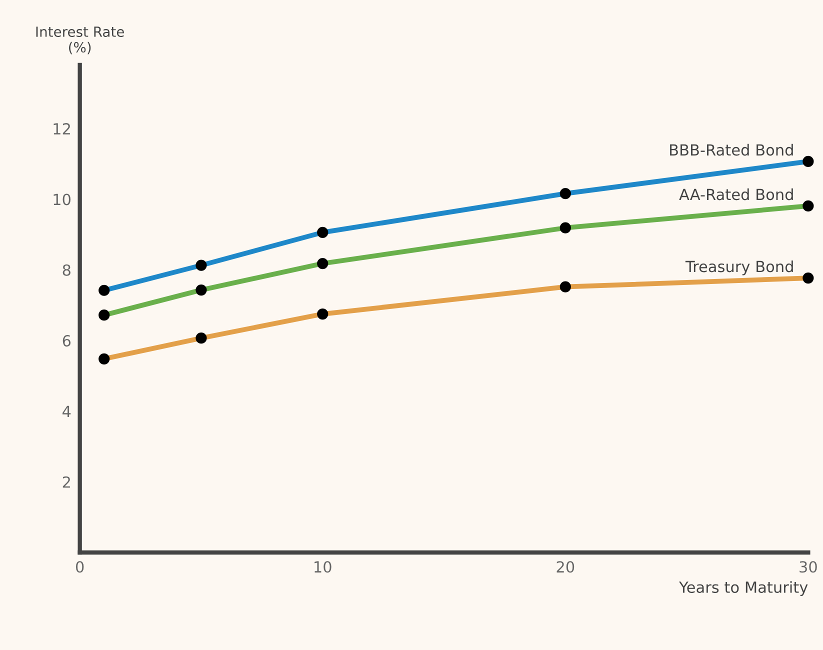  What do you see at coordinates (66, 270) in the screenshot?
I see `y-tick-label: 8` at bounding box center [66, 270].